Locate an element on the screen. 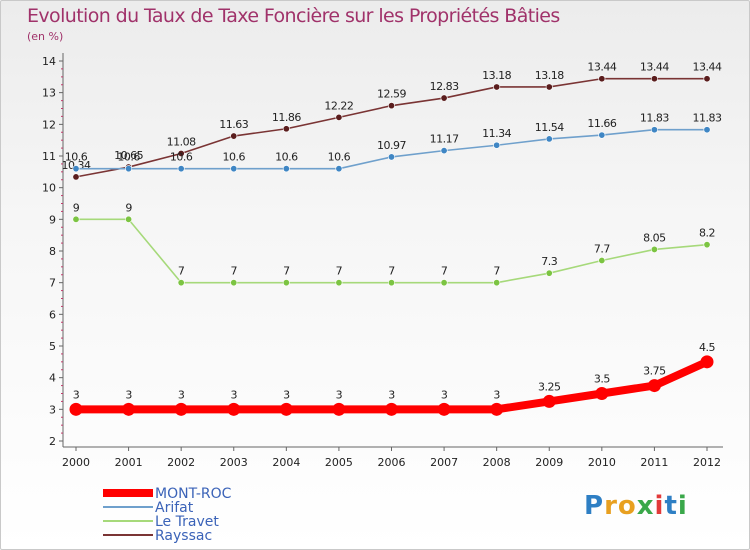 The height and width of the screenshot is (550, 750). x-tick-label: 2006 is located at coordinates (392, 462).